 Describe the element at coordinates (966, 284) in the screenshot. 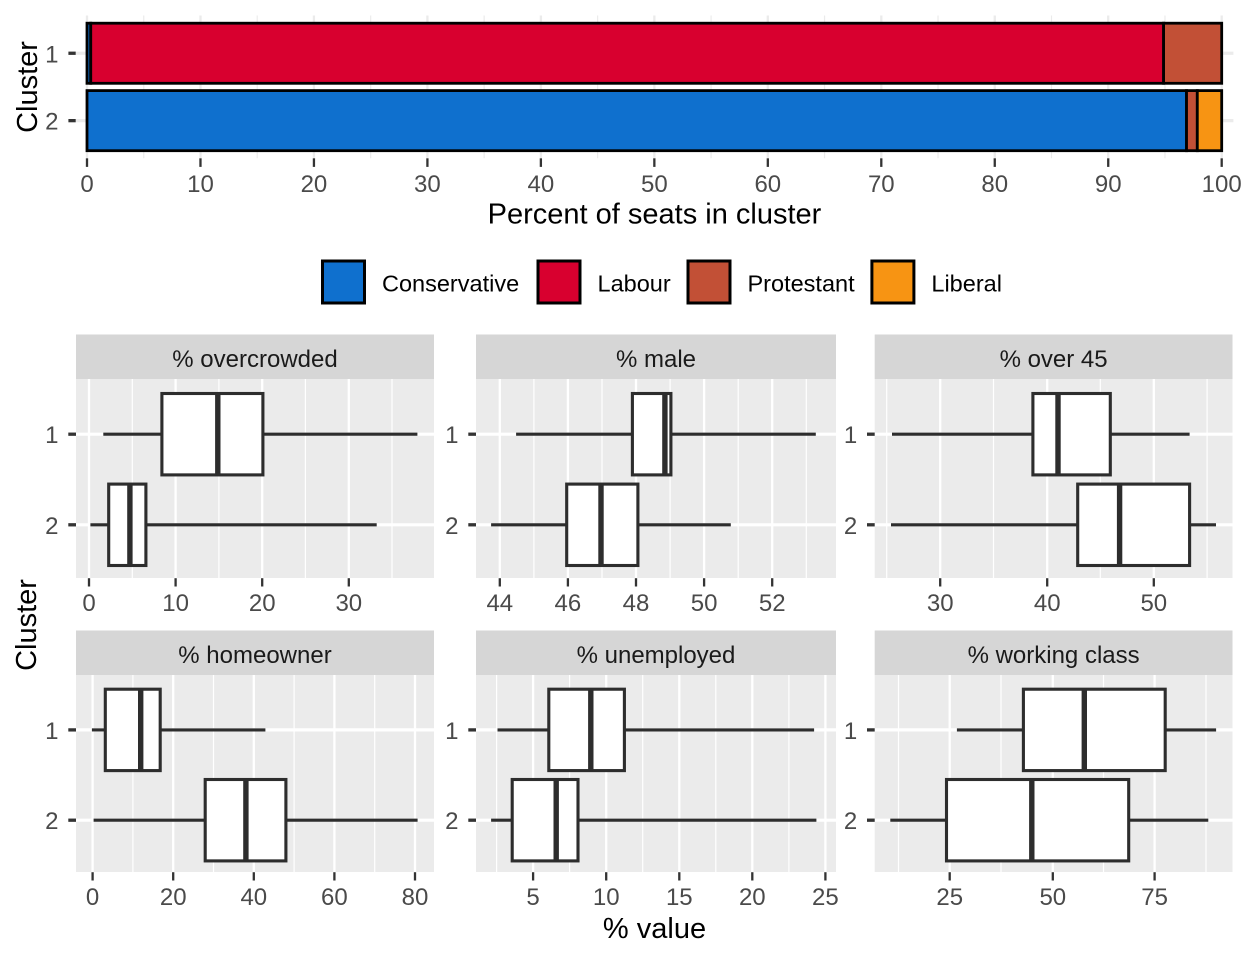

I see `svg-text: Liberal` at that location.